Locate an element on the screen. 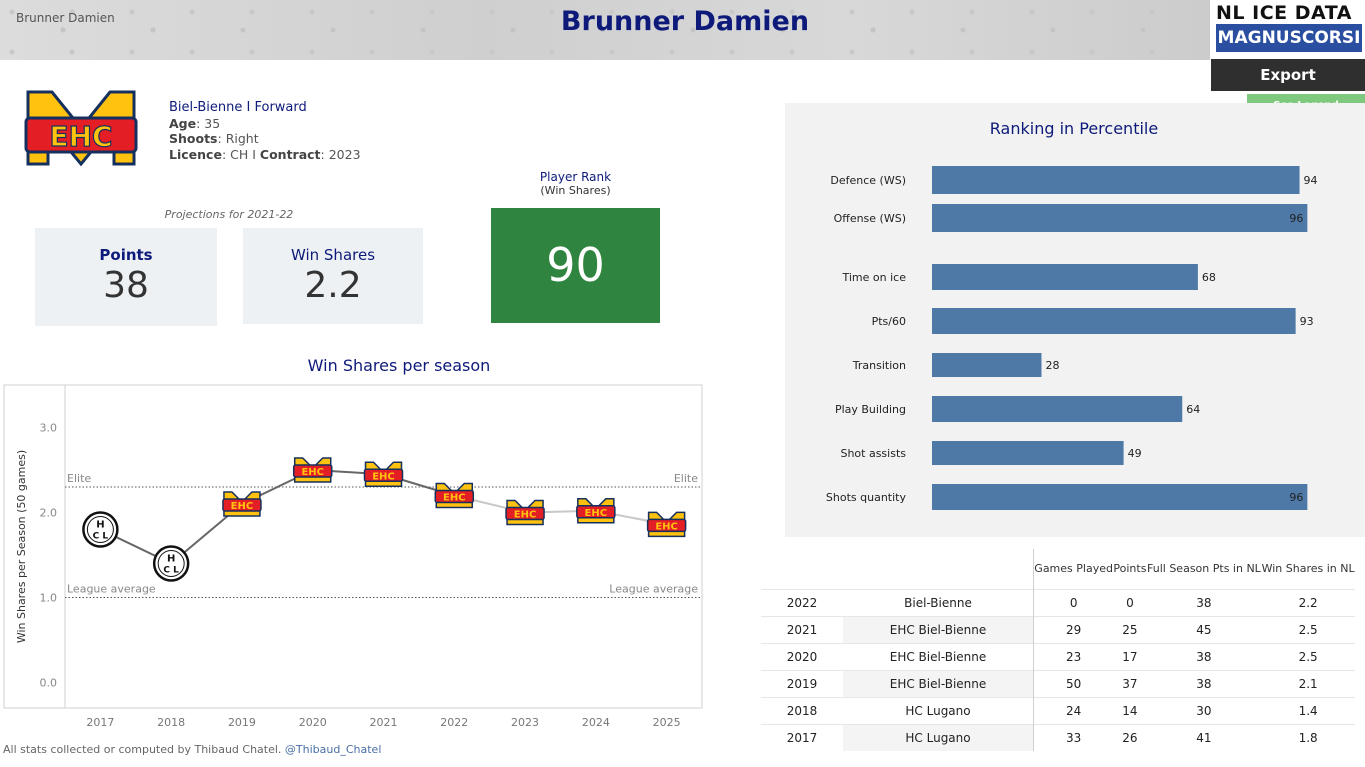  age-label: Age is located at coordinates (183, 123).